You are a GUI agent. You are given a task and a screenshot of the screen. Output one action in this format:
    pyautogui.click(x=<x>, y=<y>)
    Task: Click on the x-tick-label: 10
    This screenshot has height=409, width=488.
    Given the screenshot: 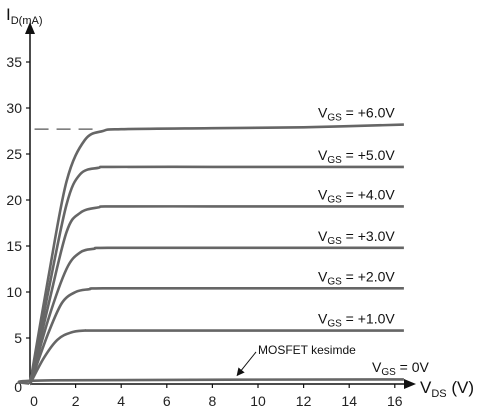 What is the action you would take?
    pyautogui.click(x=258, y=401)
    